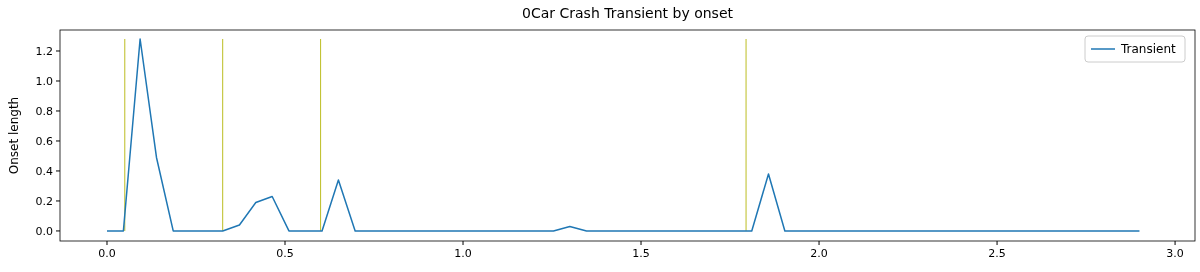 Image resolution: width=1200 pixels, height=272 pixels. What do you see at coordinates (44, 141) in the screenshot?
I see `y-tick-label: 0.6` at bounding box center [44, 141].